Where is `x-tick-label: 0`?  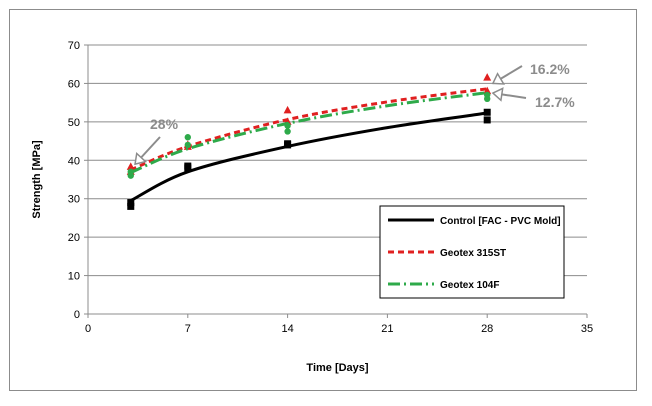 x-tick-label: 0 is located at coordinates (88, 329).